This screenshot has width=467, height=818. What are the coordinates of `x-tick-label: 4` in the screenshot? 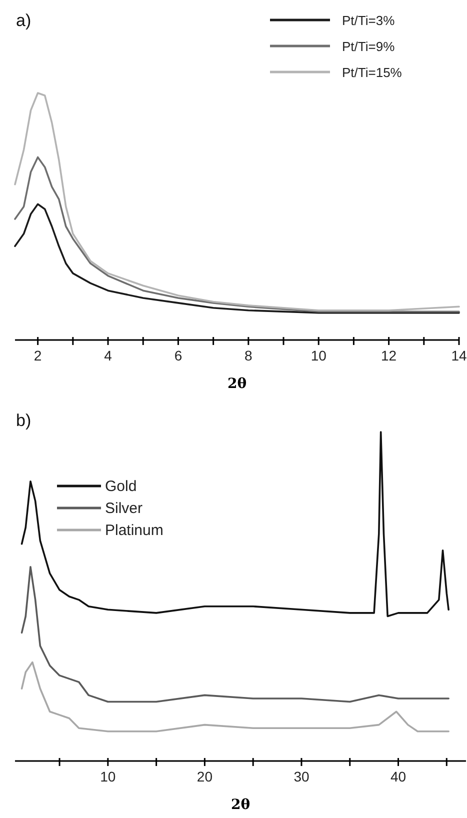 It's located at (108, 356).